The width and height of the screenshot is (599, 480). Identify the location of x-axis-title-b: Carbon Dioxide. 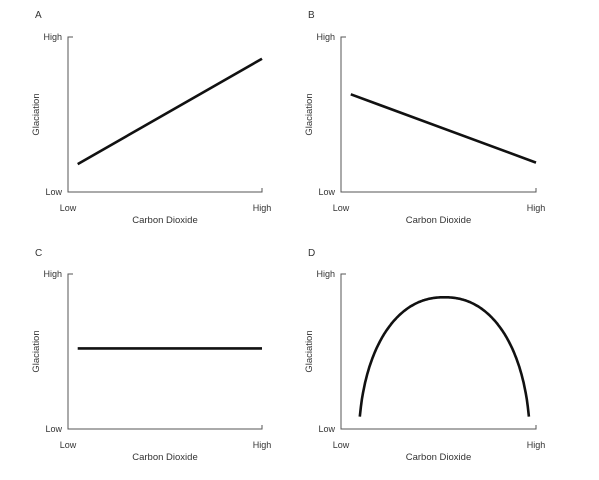
(438, 220).